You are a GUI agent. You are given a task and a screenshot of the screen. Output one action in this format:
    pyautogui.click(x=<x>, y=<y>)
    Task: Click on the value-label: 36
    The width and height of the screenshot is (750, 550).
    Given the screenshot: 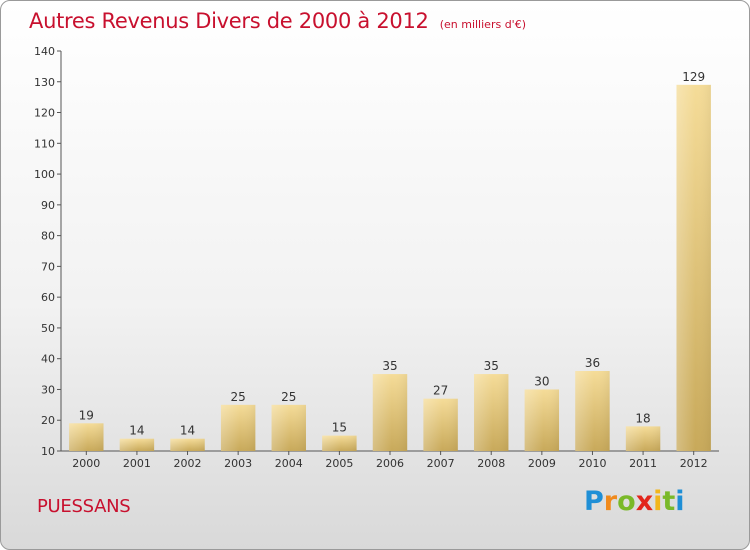 What is the action you would take?
    pyautogui.click(x=592, y=363)
    